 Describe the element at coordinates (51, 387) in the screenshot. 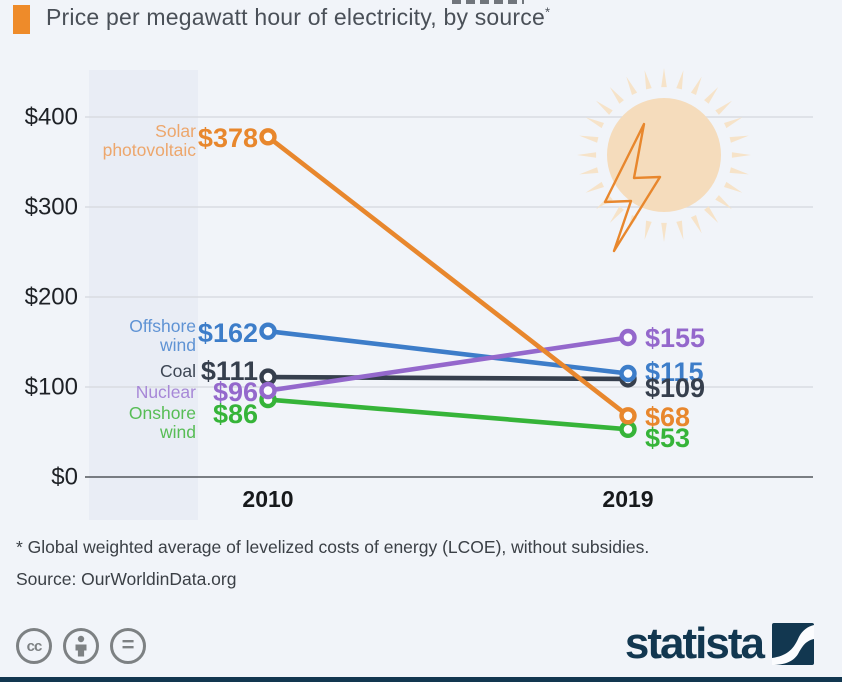

I see `y-tick-label: $100` at that location.